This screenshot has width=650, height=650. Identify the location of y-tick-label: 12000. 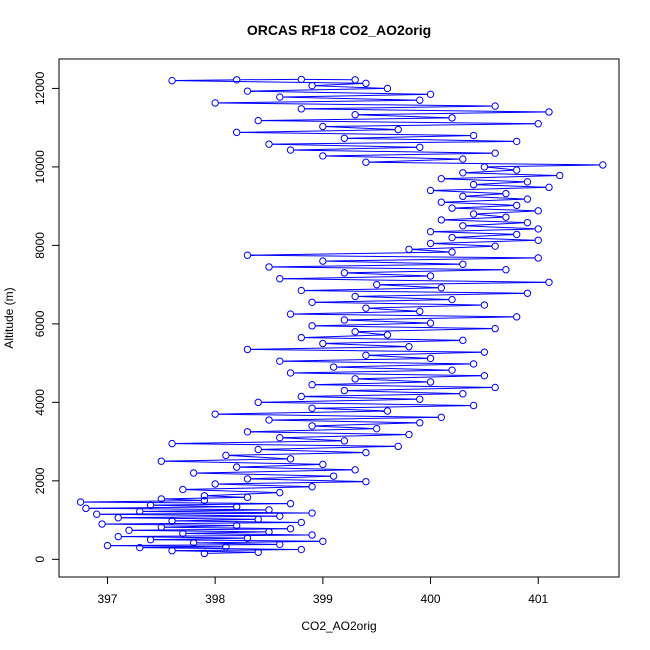
(40, 88).